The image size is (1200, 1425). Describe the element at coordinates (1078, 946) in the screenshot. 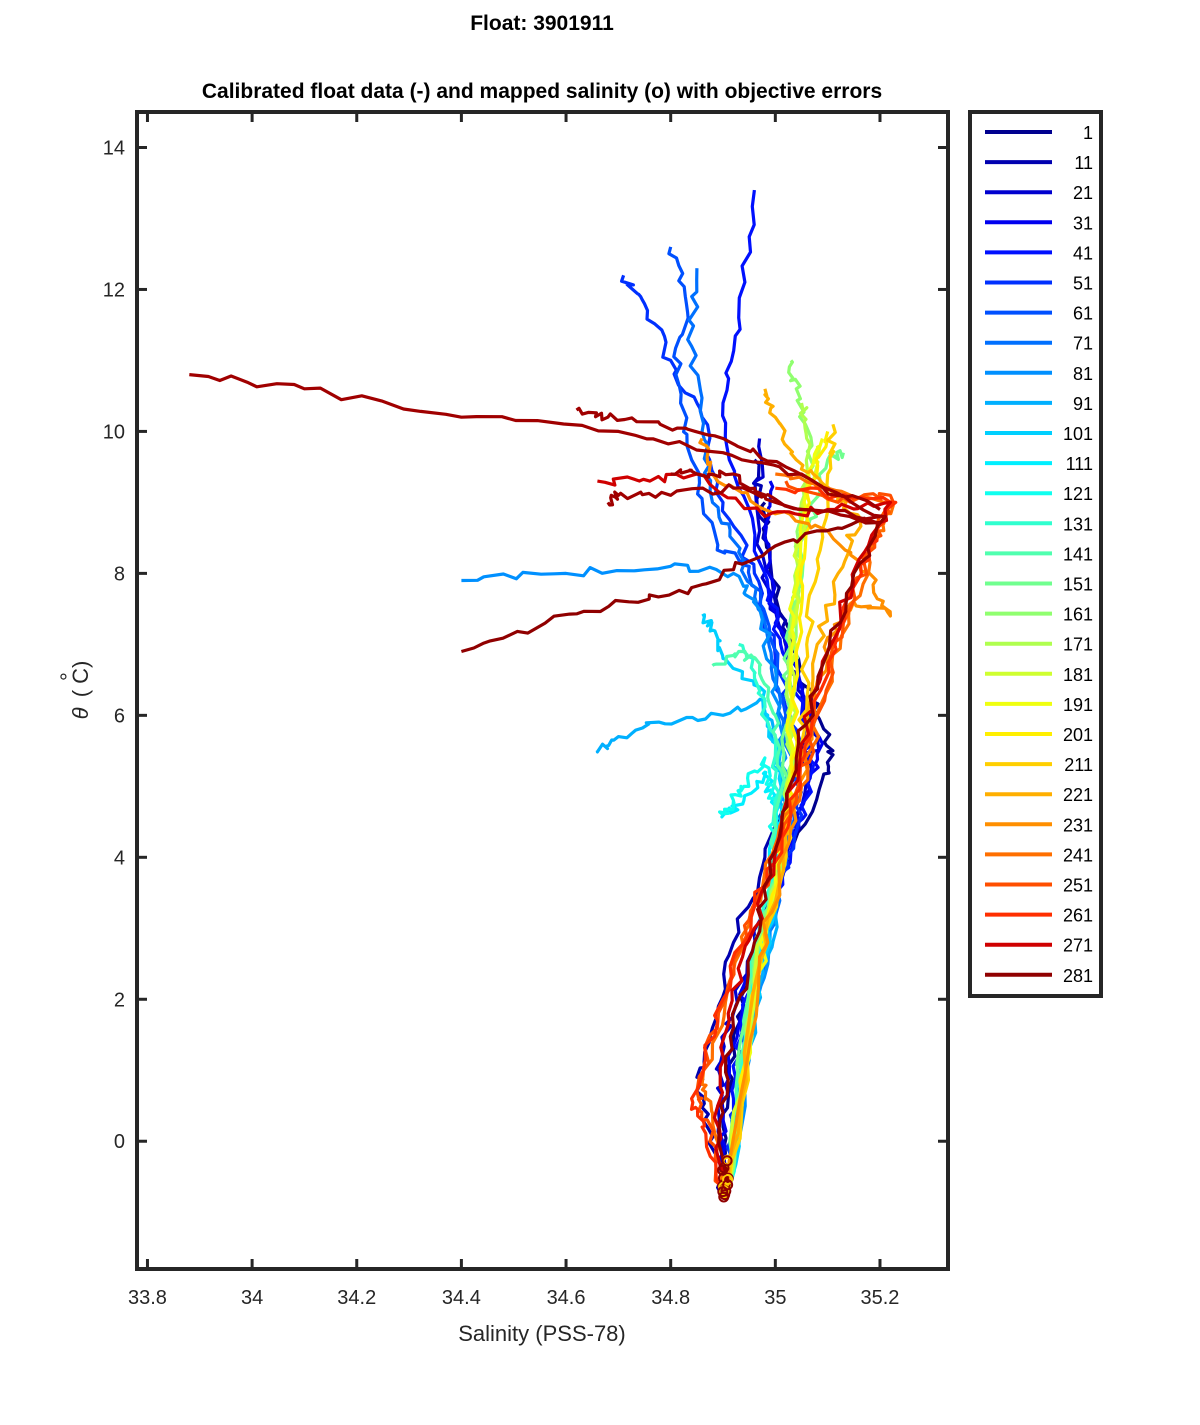

I see `legend-label: 271` at that location.